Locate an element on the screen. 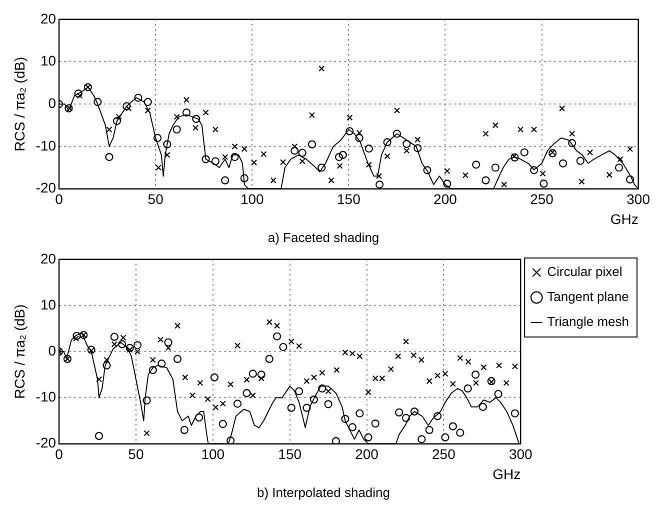 This screenshot has height=513, width=661. legend-label: Circular pixel is located at coordinates (584, 272).